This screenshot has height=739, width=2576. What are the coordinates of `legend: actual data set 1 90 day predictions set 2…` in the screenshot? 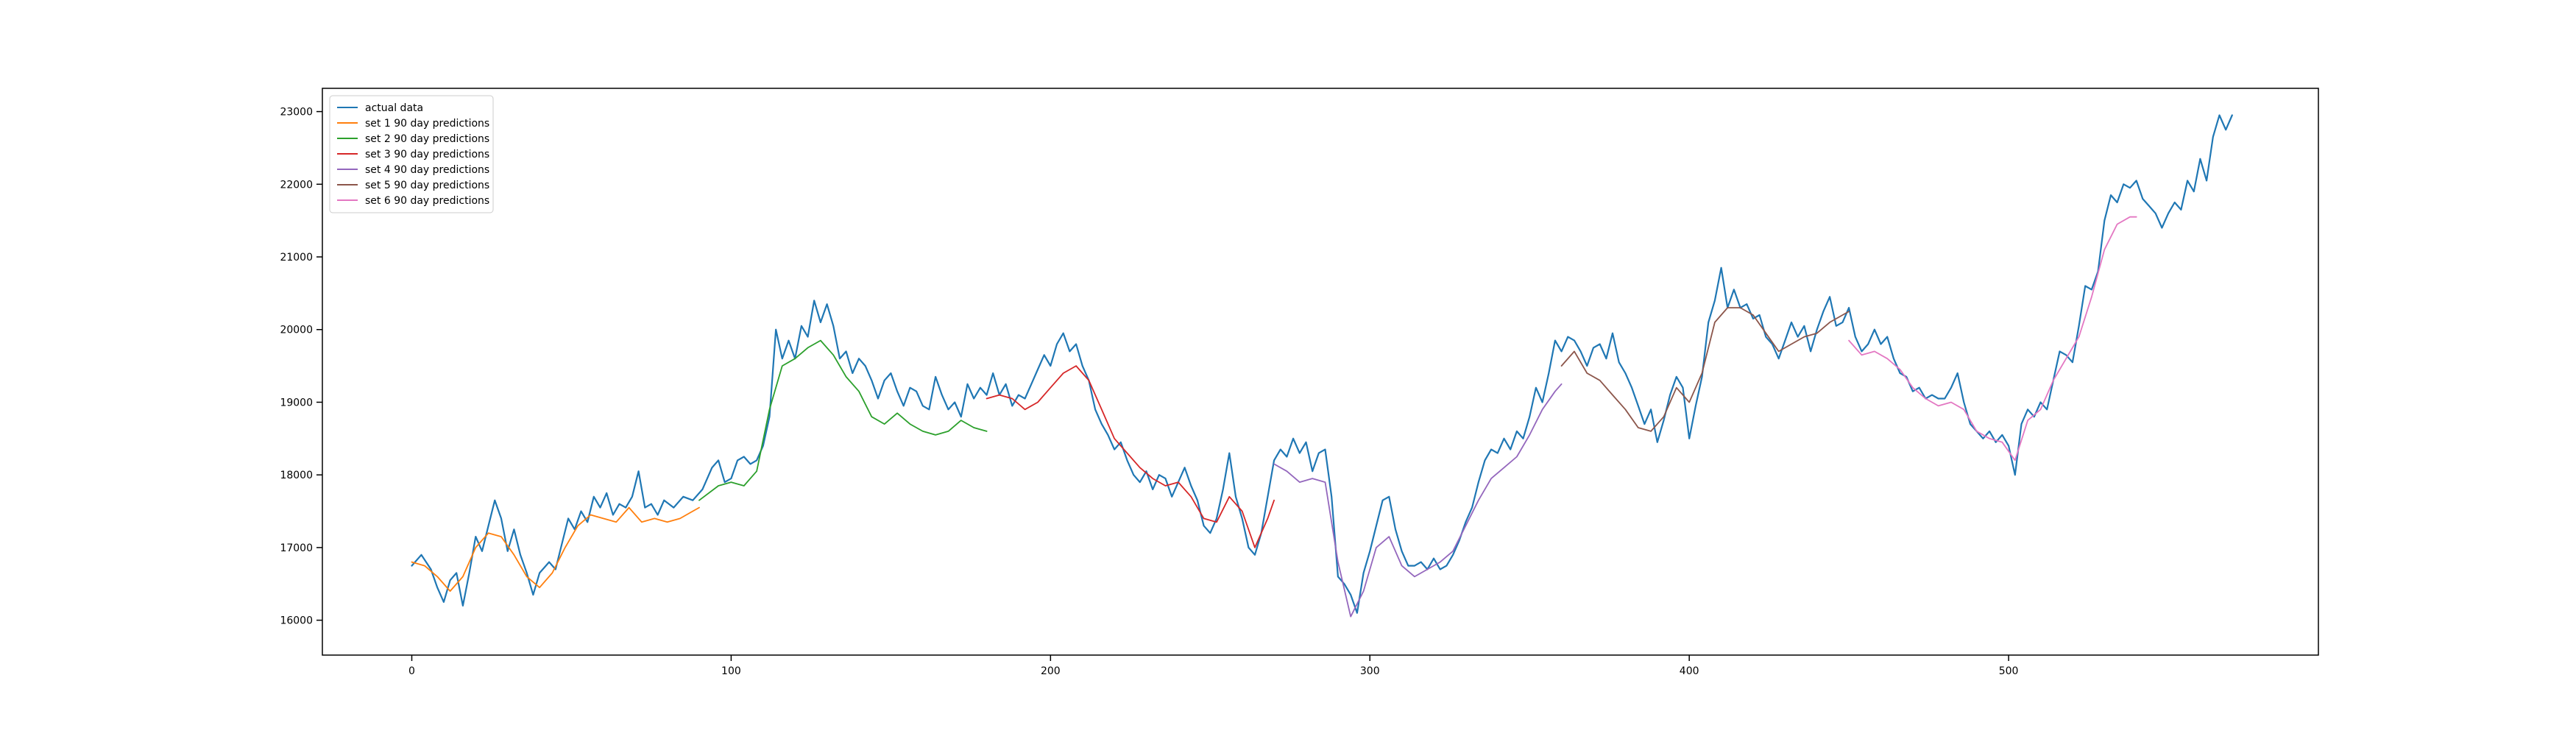 It's located at (411, 154).